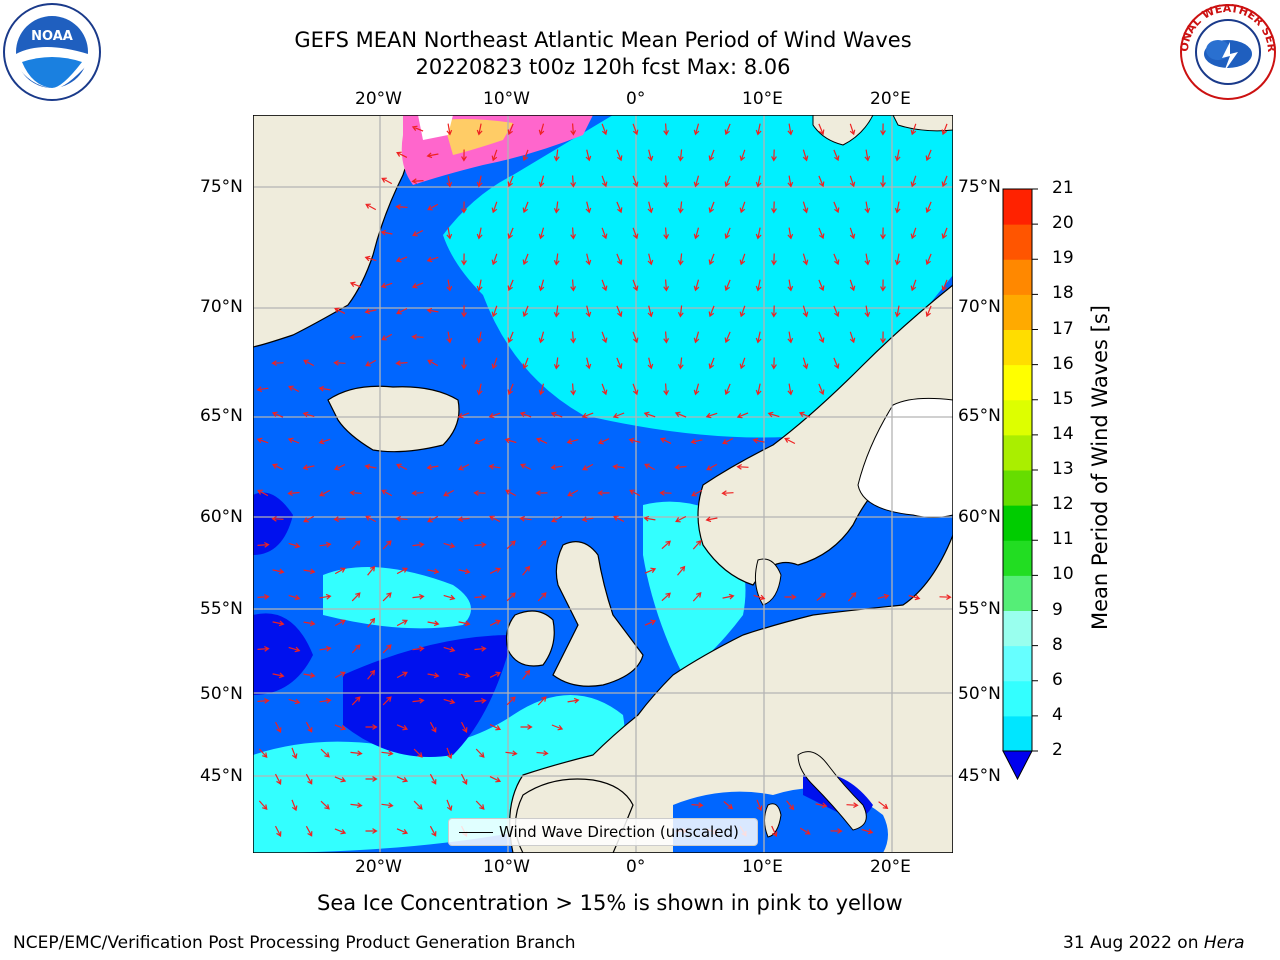 The width and height of the screenshot is (1280, 960). What do you see at coordinates (603, 67) in the screenshot?
I see `map-subtitle: 20220823 t00z 120h fcst Max: 8.06` at bounding box center [603, 67].